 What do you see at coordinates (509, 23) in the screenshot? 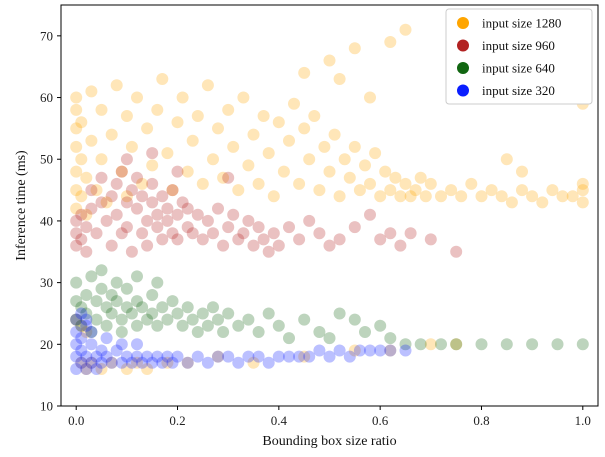
I see `legend-item: input size 1280` at bounding box center [509, 23].